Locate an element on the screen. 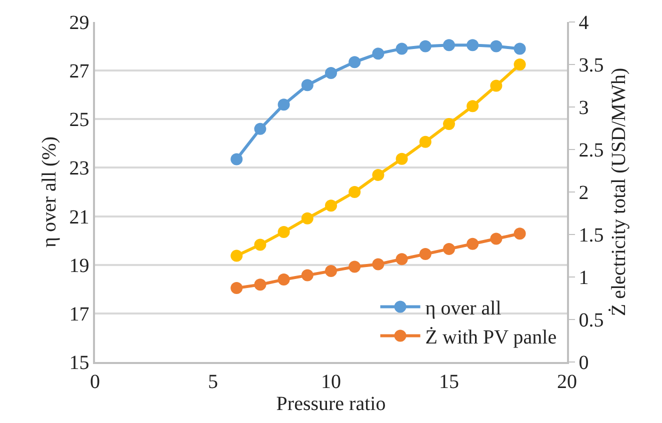 The width and height of the screenshot is (662, 423). y-tick-label: 15 is located at coordinates (79, 363).